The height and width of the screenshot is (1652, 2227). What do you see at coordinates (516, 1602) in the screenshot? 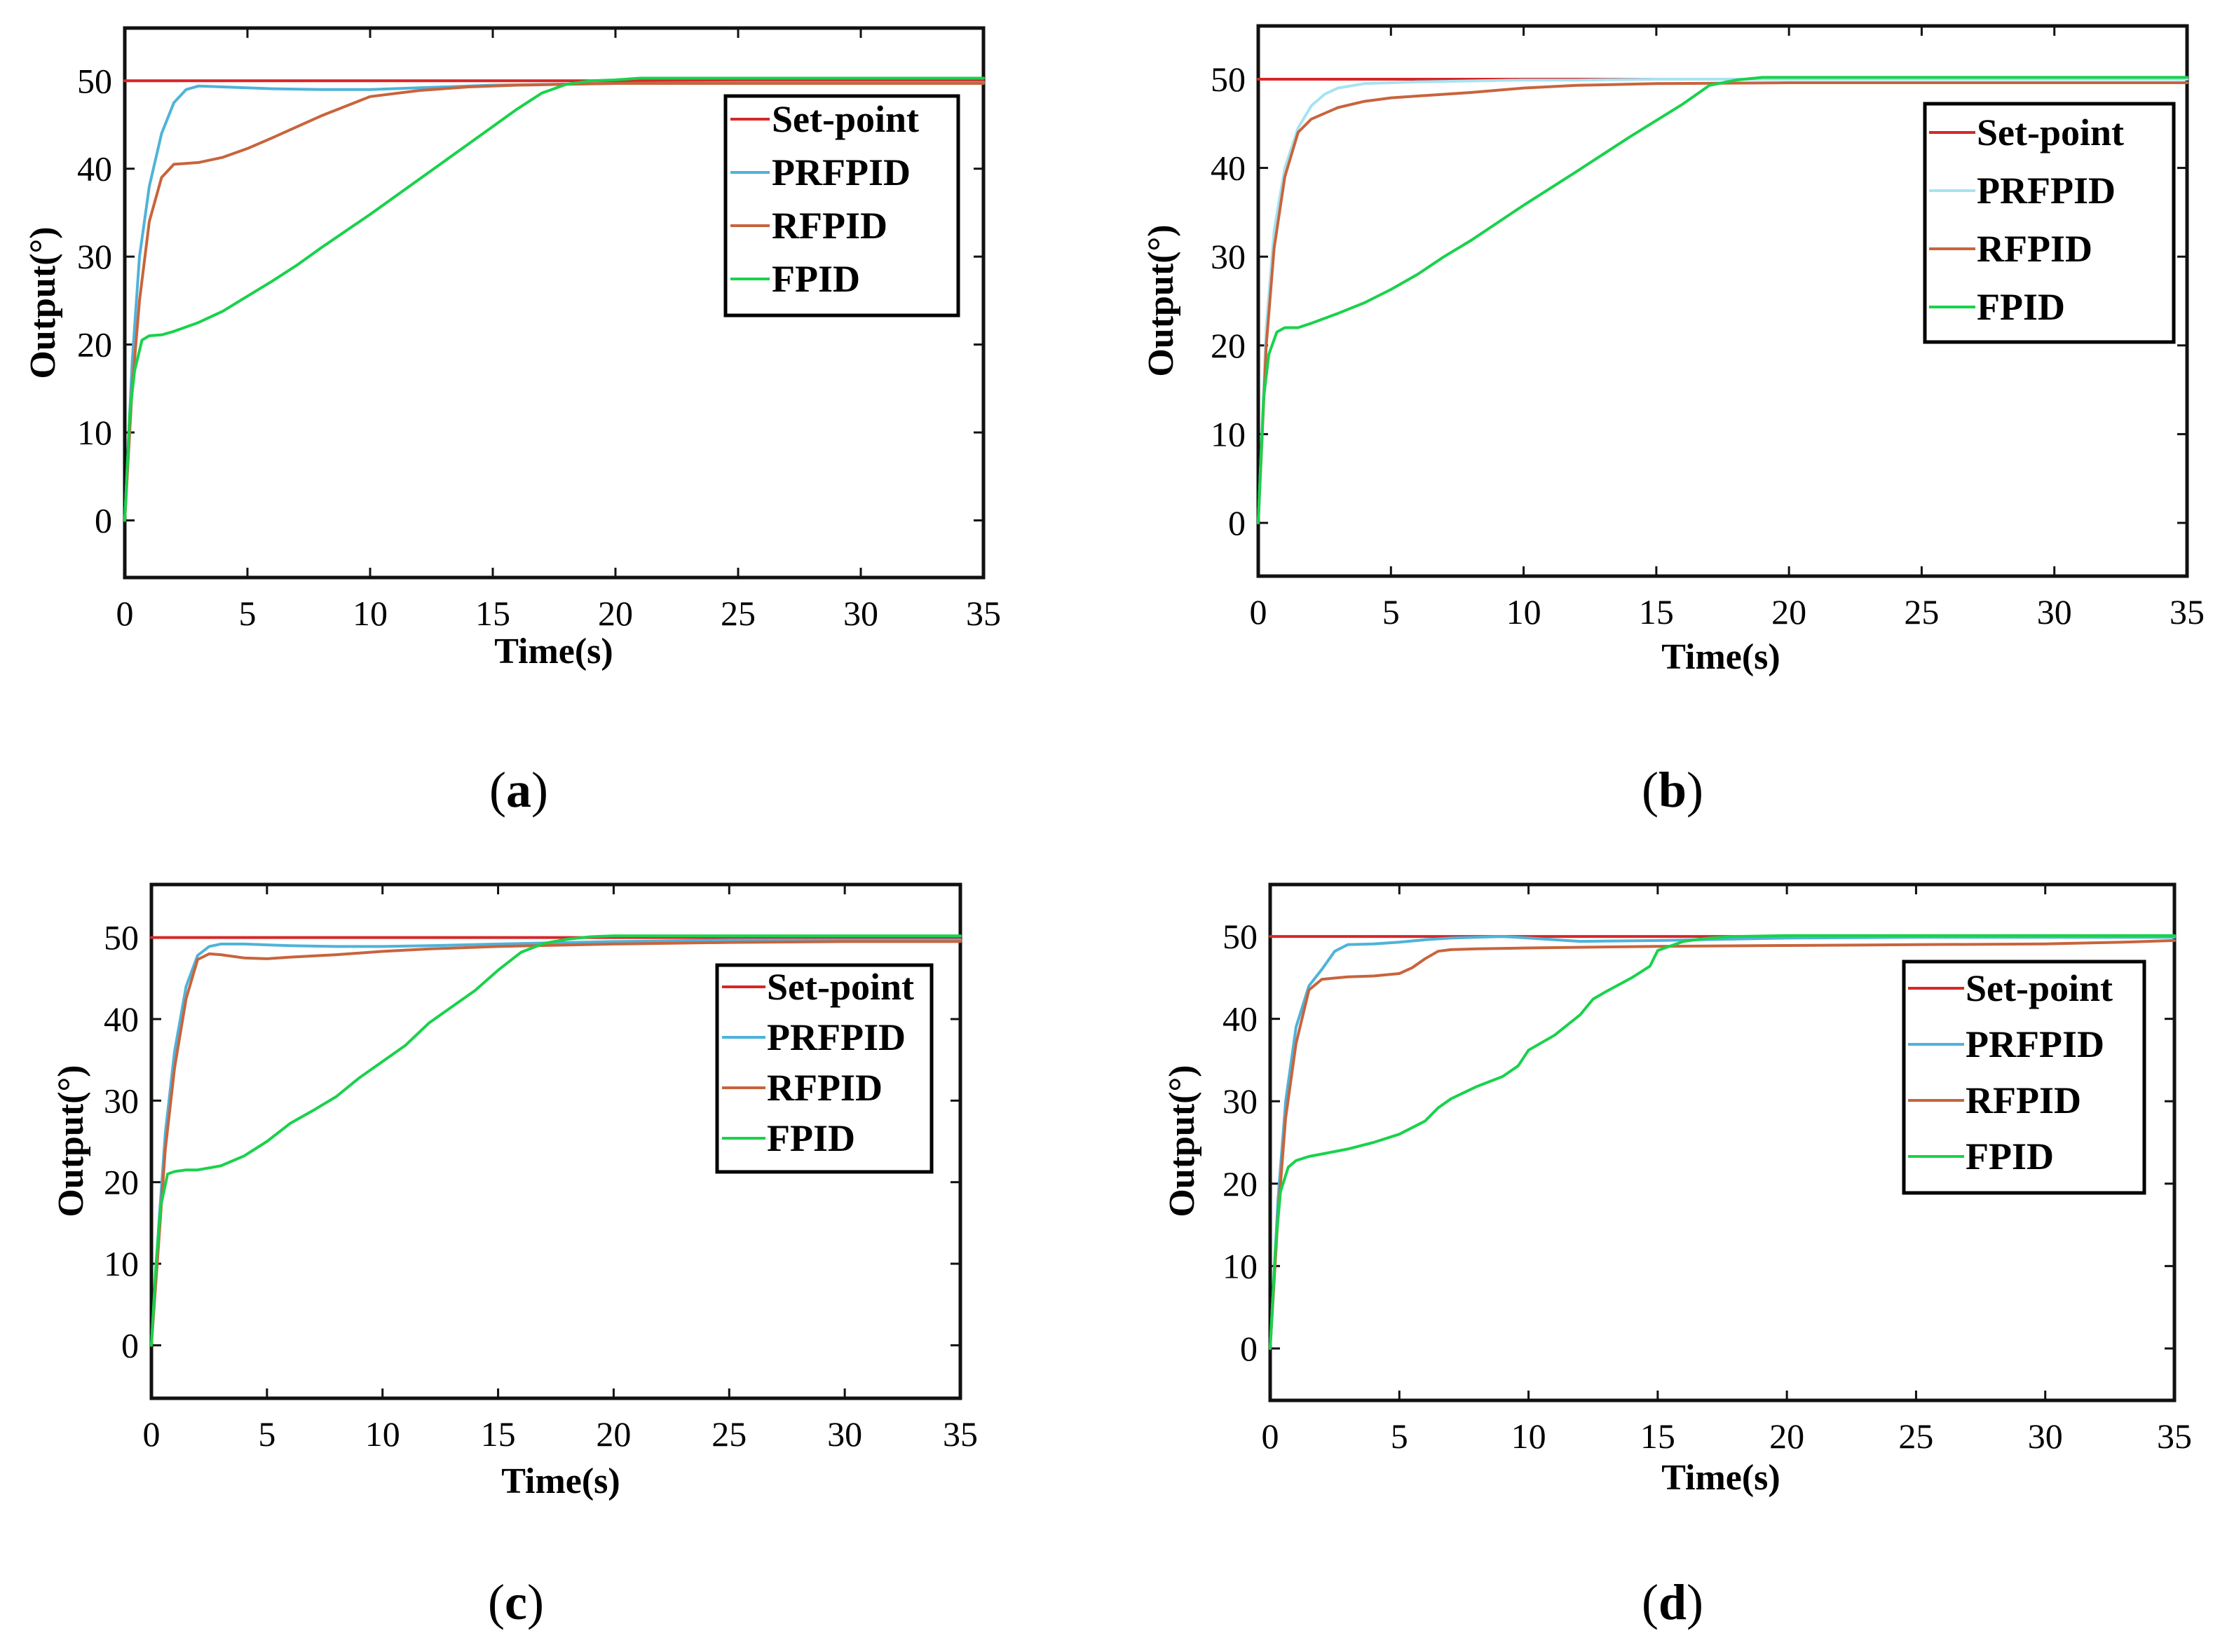
I see `caption-letter: c` at bounding box center [516, 1602].